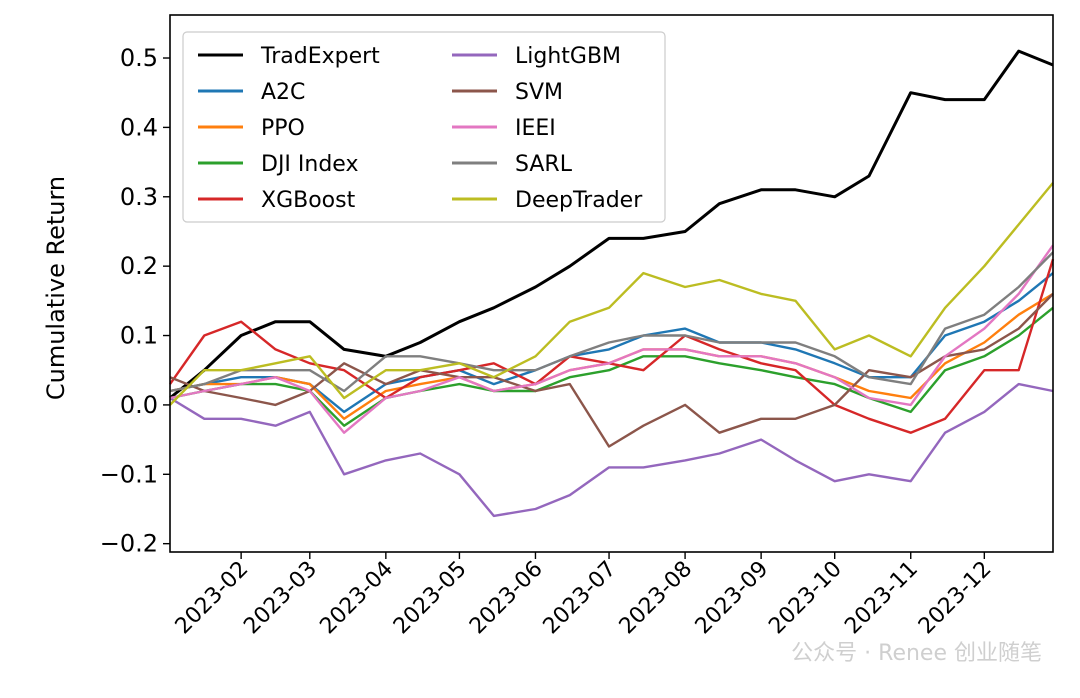 This screenshot has height=698, width=1080. Describe the element at coordinates (139, 266) in the screenshot. I see `y-tick-label: 0.2` at that location.